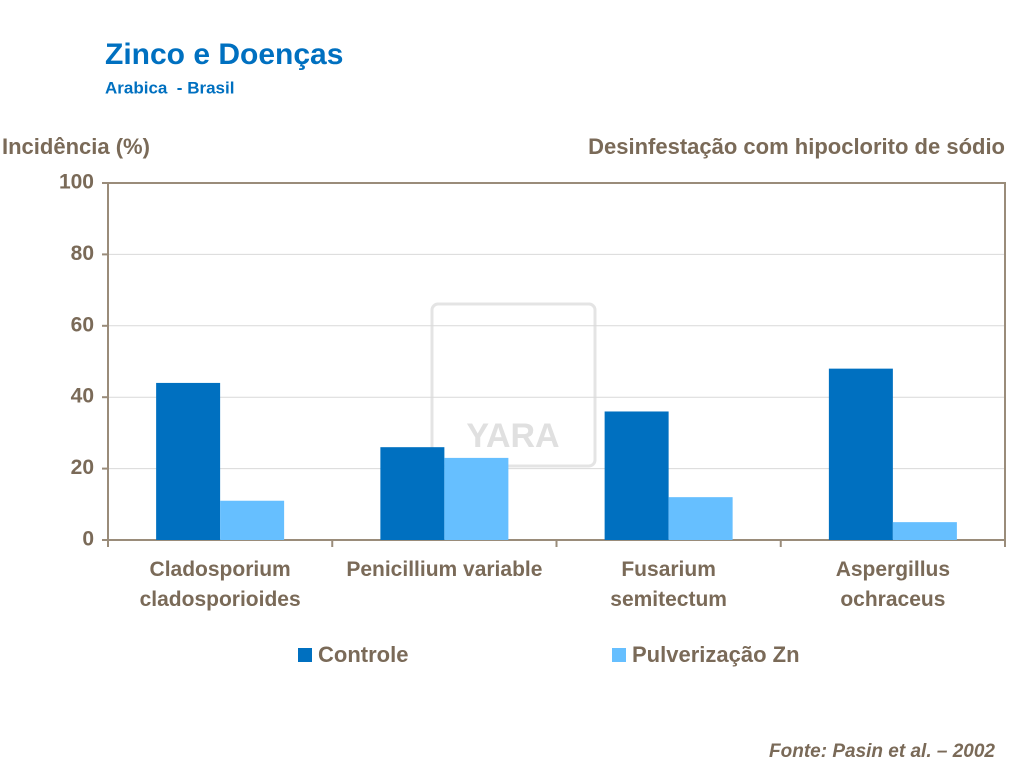  What do you see at coordinates (668, 584) in the screenshot?
I see `x-tick-label: Fusarium semitectum` at bounding box center [668, 584].